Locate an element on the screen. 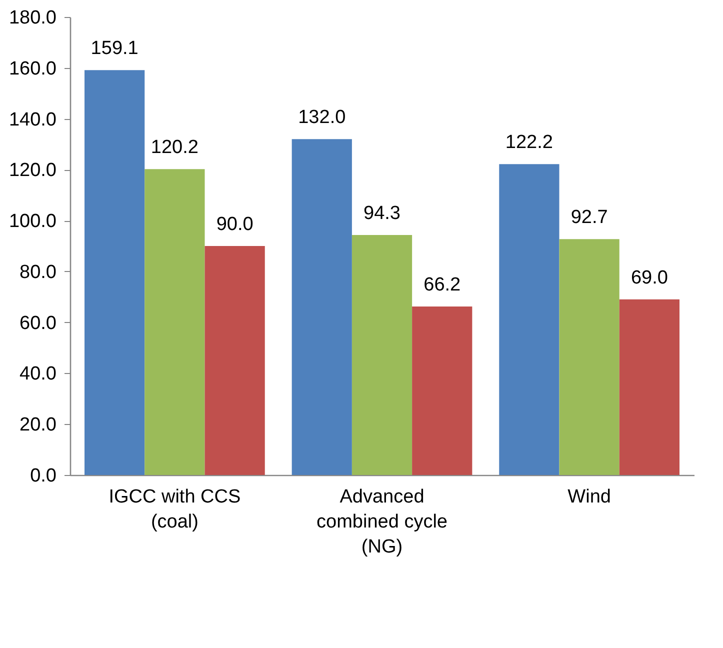  data-label: 132.0 is located at coordinates (322, 117).